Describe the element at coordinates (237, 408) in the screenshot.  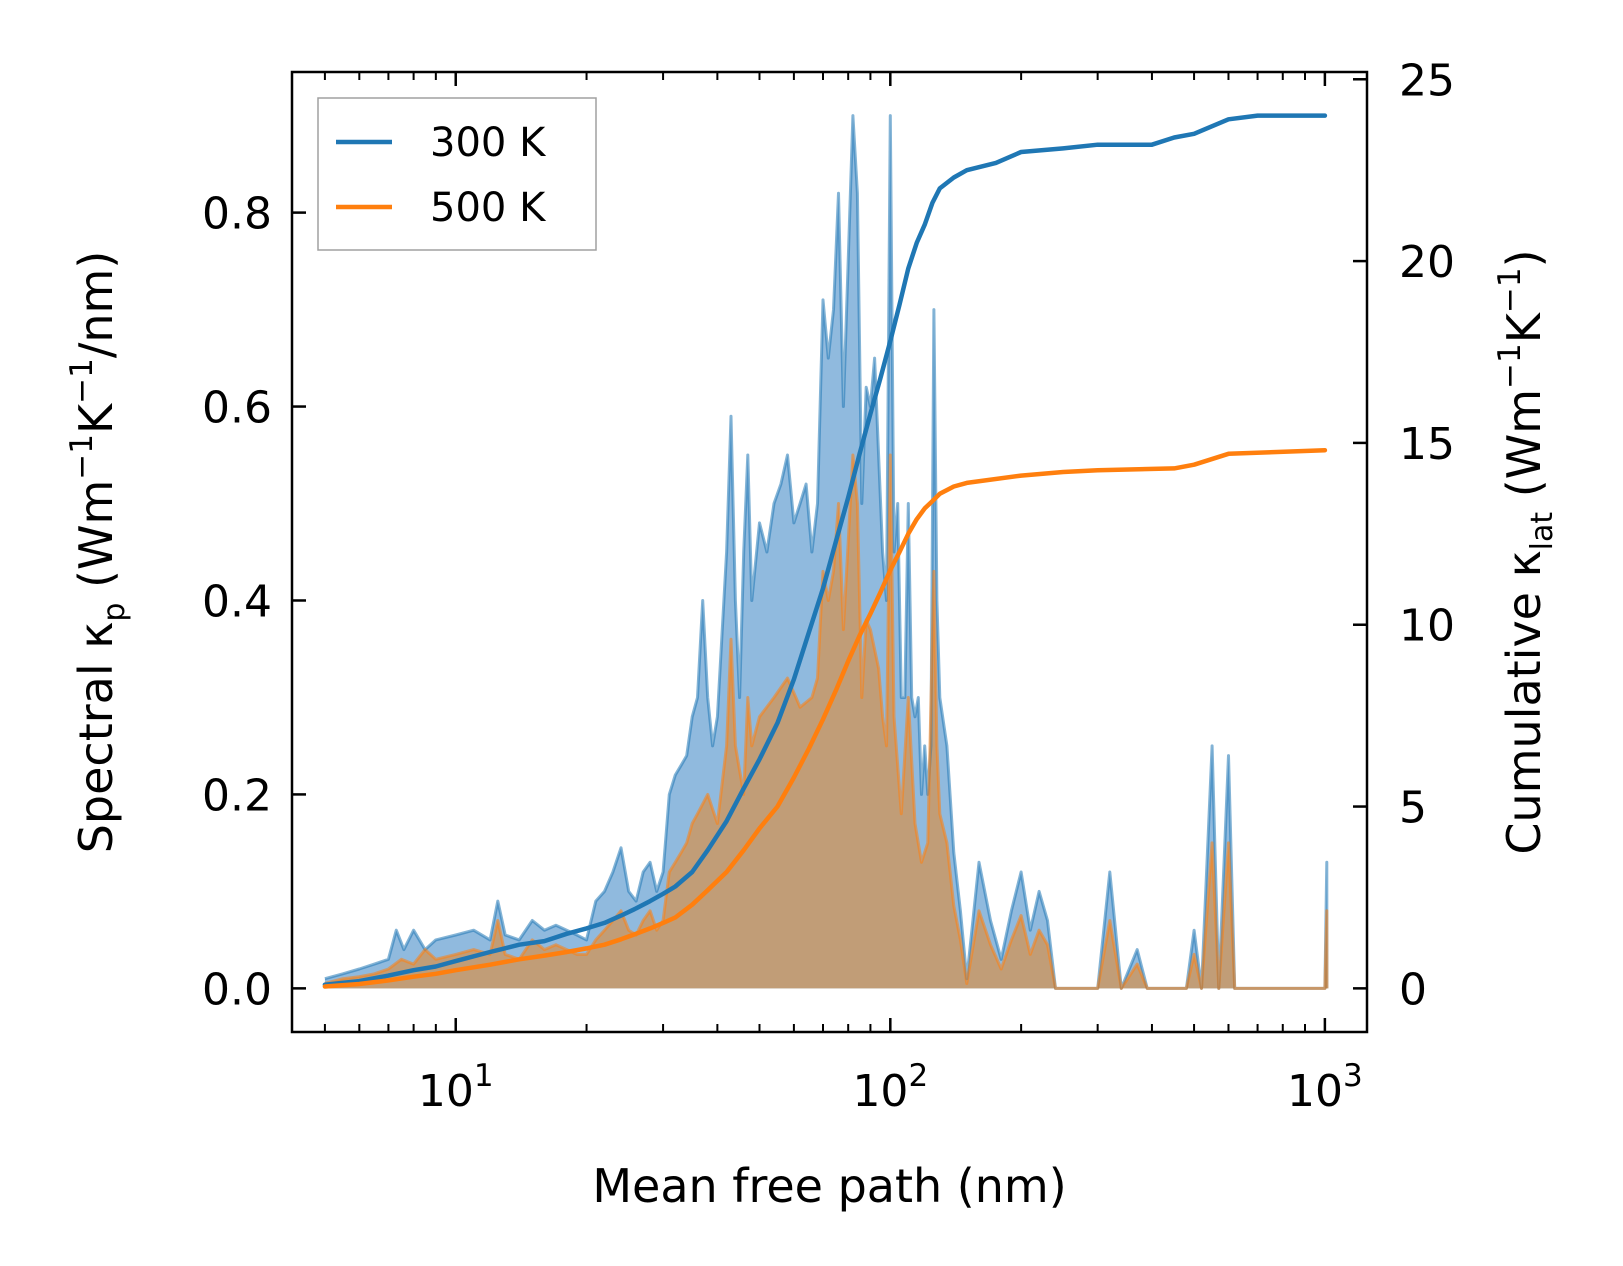
I see `y-left-tick-label: 0.6` at that location.